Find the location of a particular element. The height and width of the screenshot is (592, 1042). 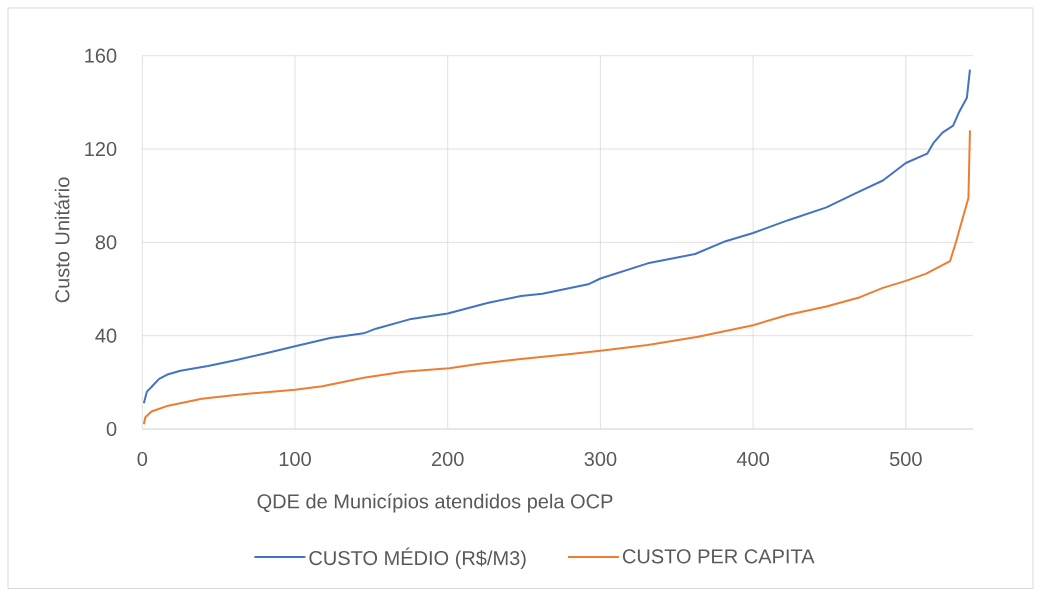

y-tick-label: 80 is located at coordinates (106, 242).